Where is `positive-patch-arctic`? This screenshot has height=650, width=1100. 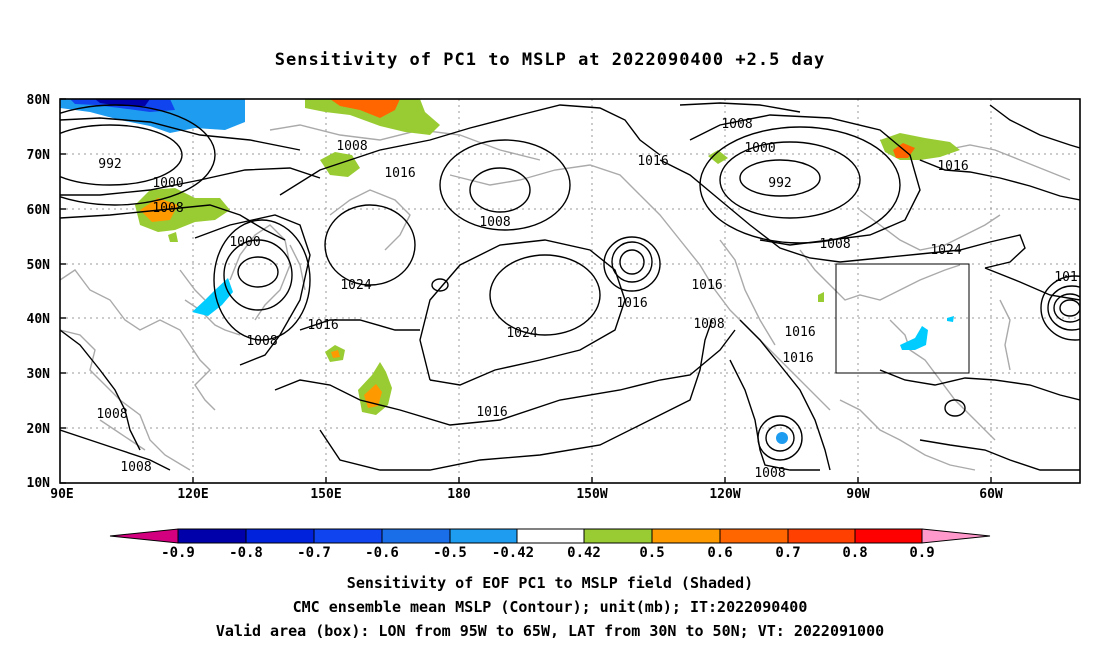 positive-patch-arctic is located at coordinates (372, 117).